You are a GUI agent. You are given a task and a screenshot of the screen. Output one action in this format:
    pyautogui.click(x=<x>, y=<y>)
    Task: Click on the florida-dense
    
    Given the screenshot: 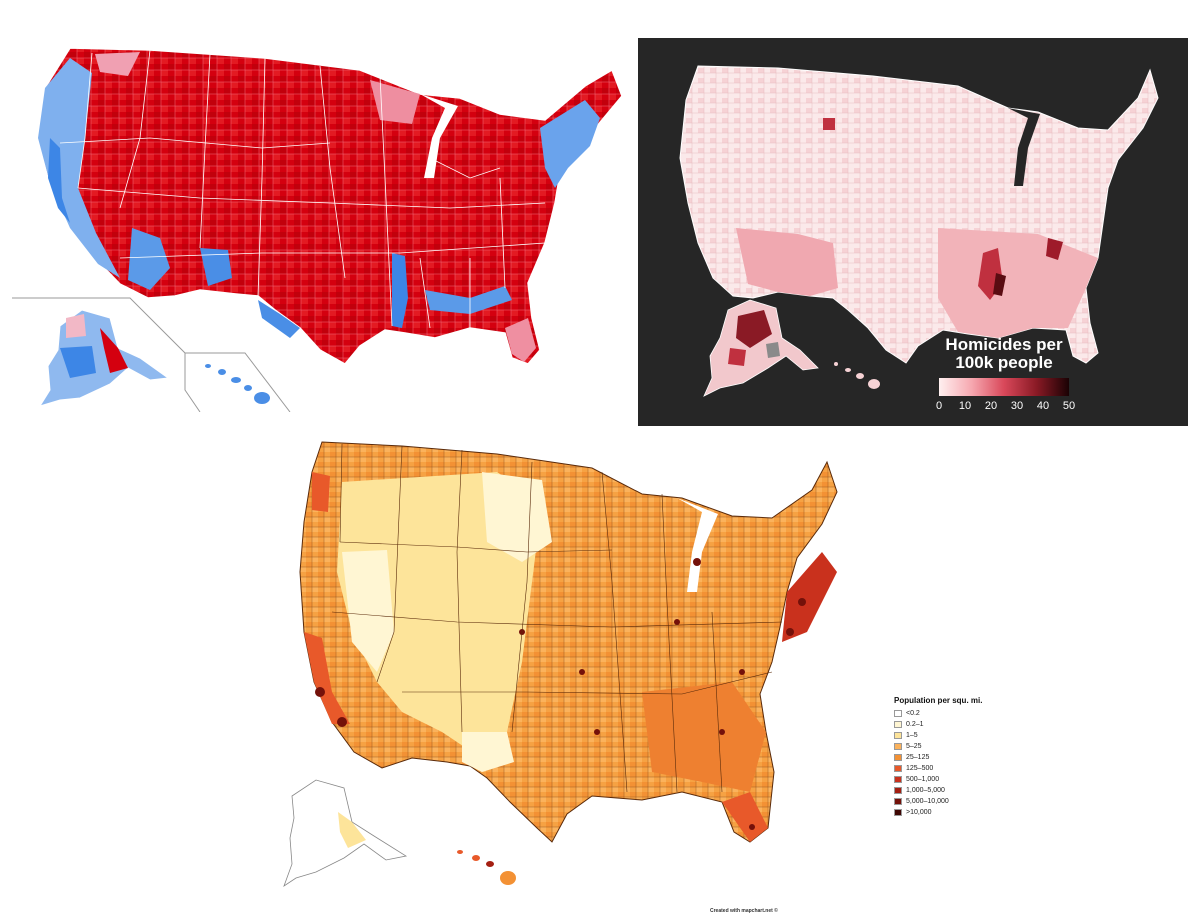 What is the action you would take?
    pyautogui.click(x=745, y=817)
    